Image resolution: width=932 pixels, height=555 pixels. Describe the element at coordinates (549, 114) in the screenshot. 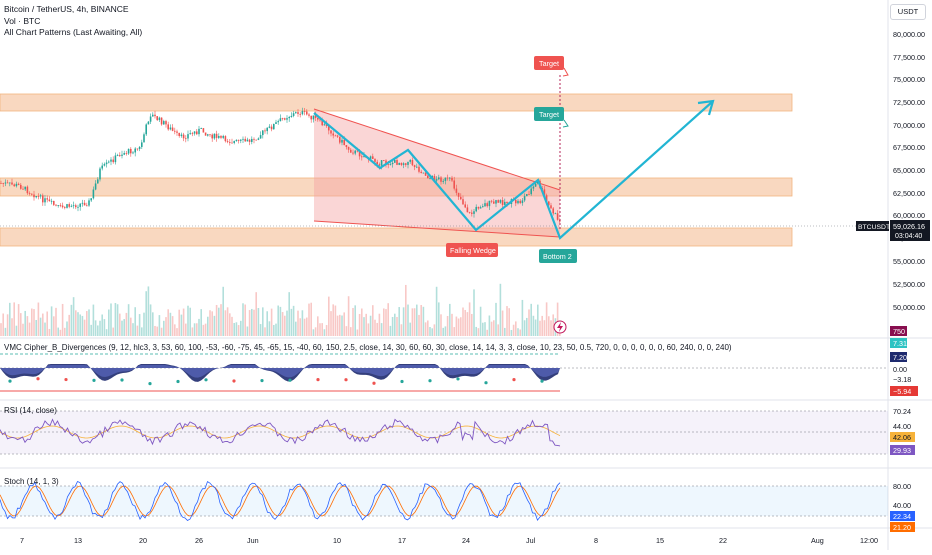

I see `target-teal-label-bg` at that location.